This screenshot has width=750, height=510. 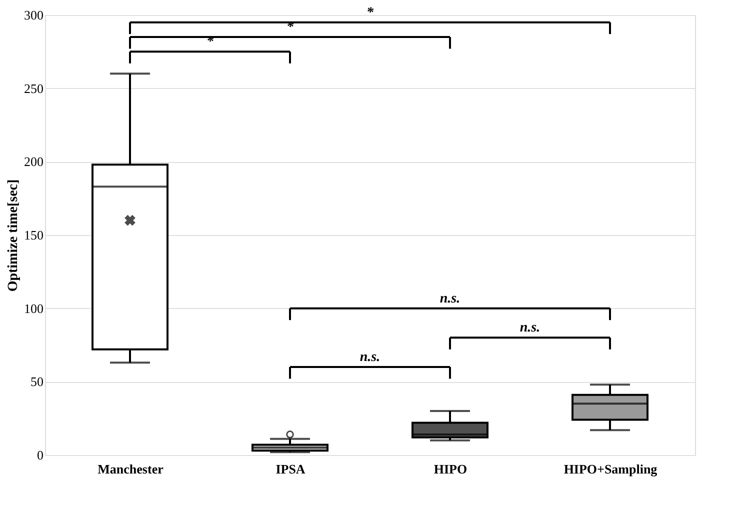 What do you see at coordinates (131, 469) in the screenshot?
I see `x-tick-label: Manchester` at bounding box center [131, 469].